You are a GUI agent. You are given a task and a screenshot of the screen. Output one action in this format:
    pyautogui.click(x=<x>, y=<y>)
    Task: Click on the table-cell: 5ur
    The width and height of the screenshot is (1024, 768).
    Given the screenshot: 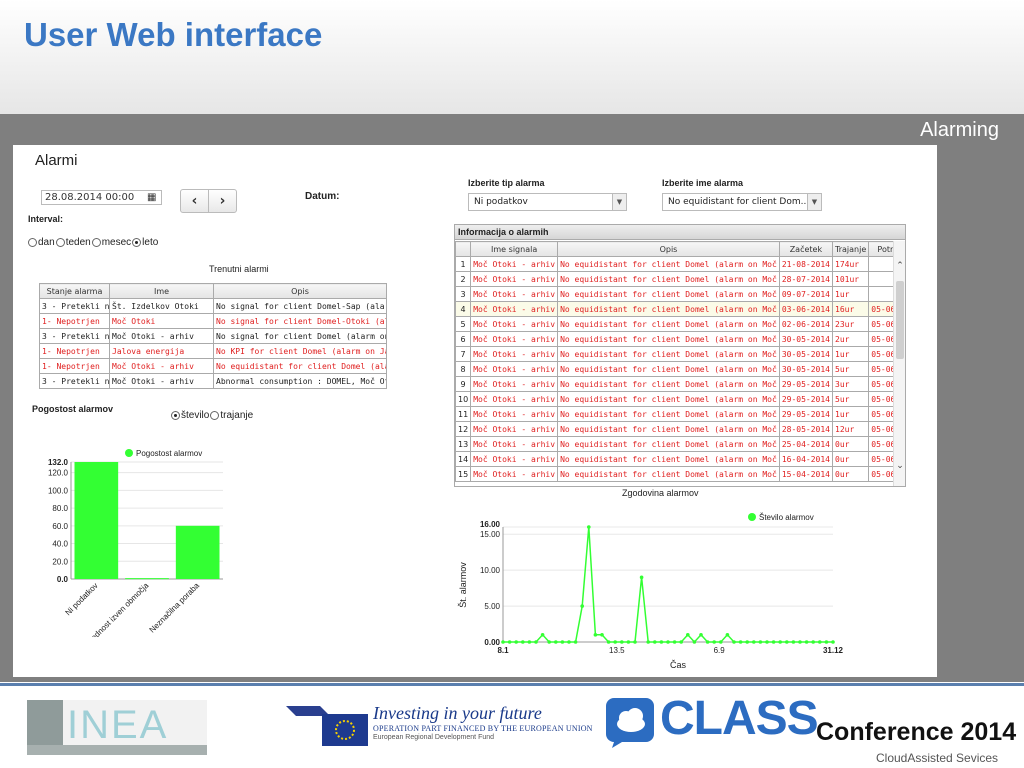 What is the action you would take?
    pyautogui.click(x=850, y=399)
    